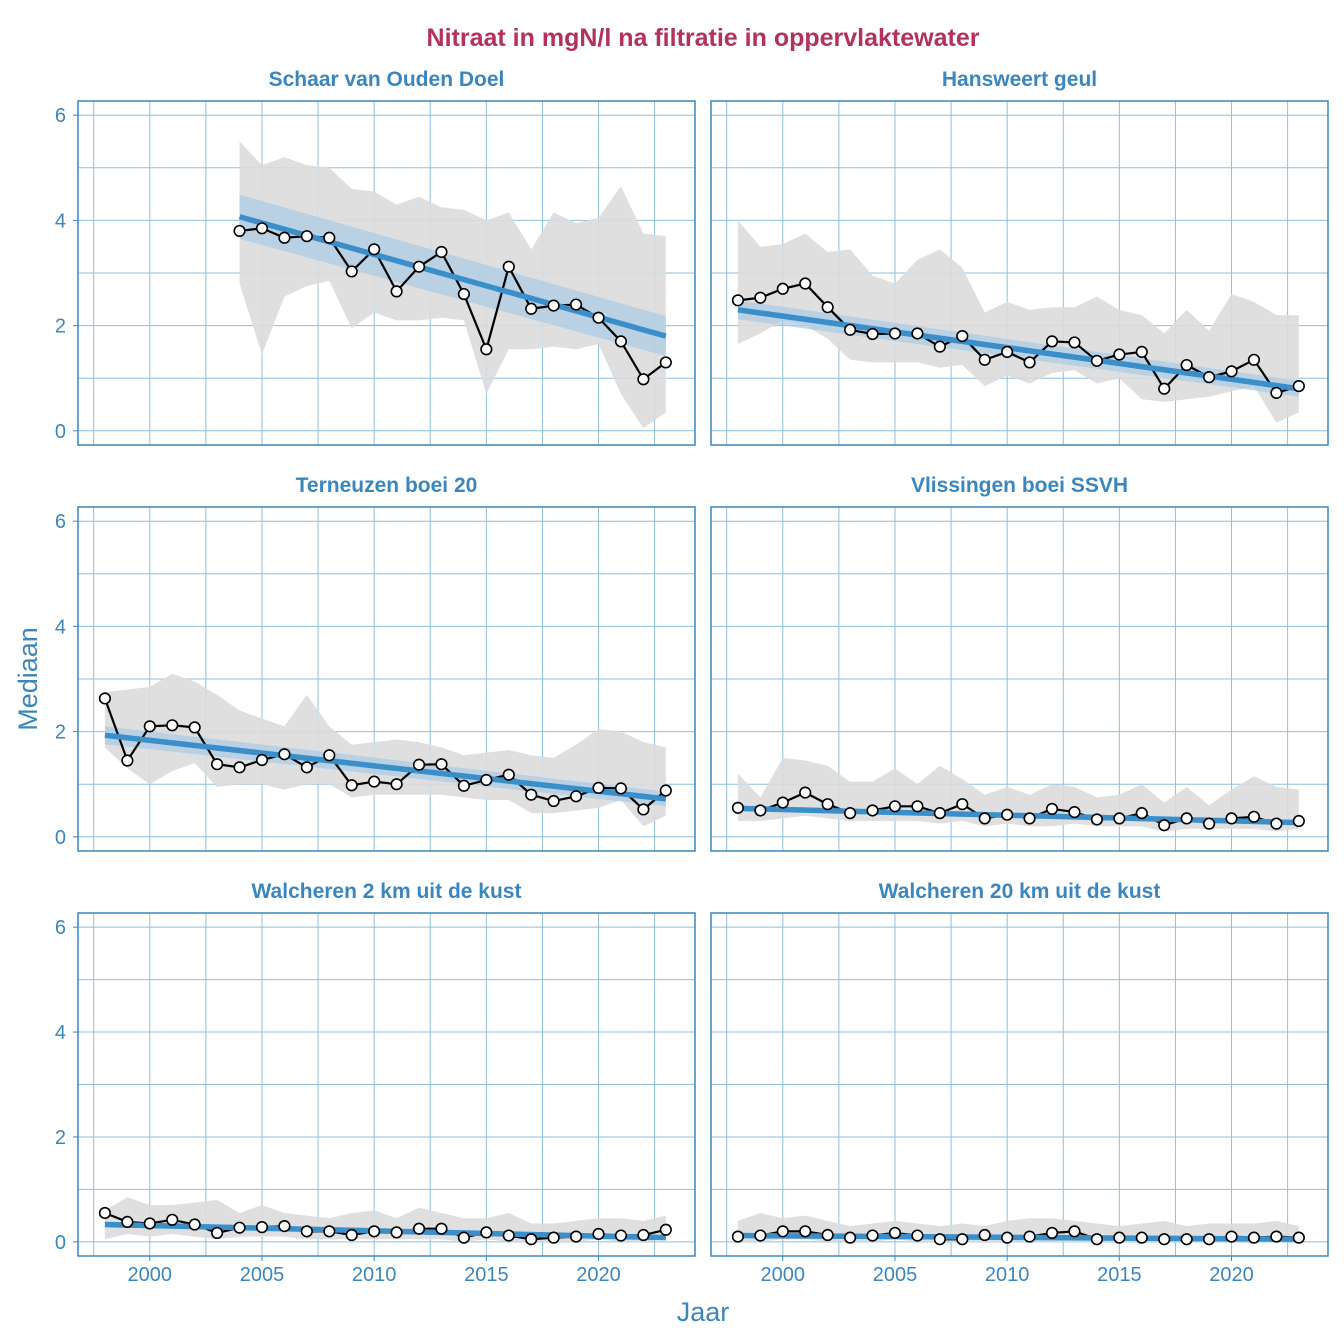  I want to click on x-axis-label: Jaar, so click(703, 1312).